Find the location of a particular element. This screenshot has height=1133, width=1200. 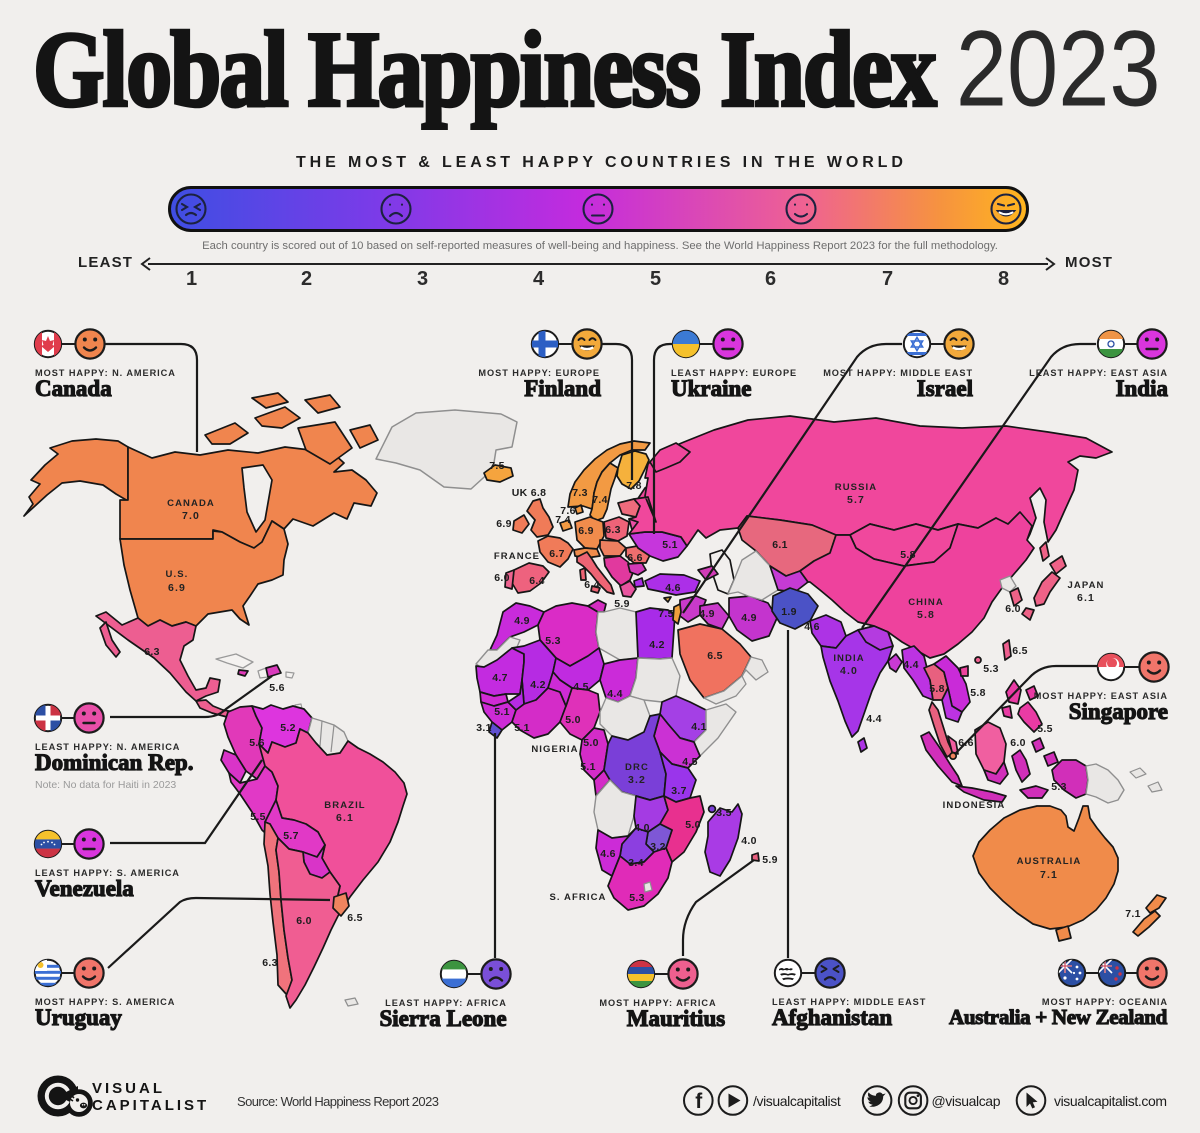

svg-text: 7.0 is located at coordinates (191, 516).